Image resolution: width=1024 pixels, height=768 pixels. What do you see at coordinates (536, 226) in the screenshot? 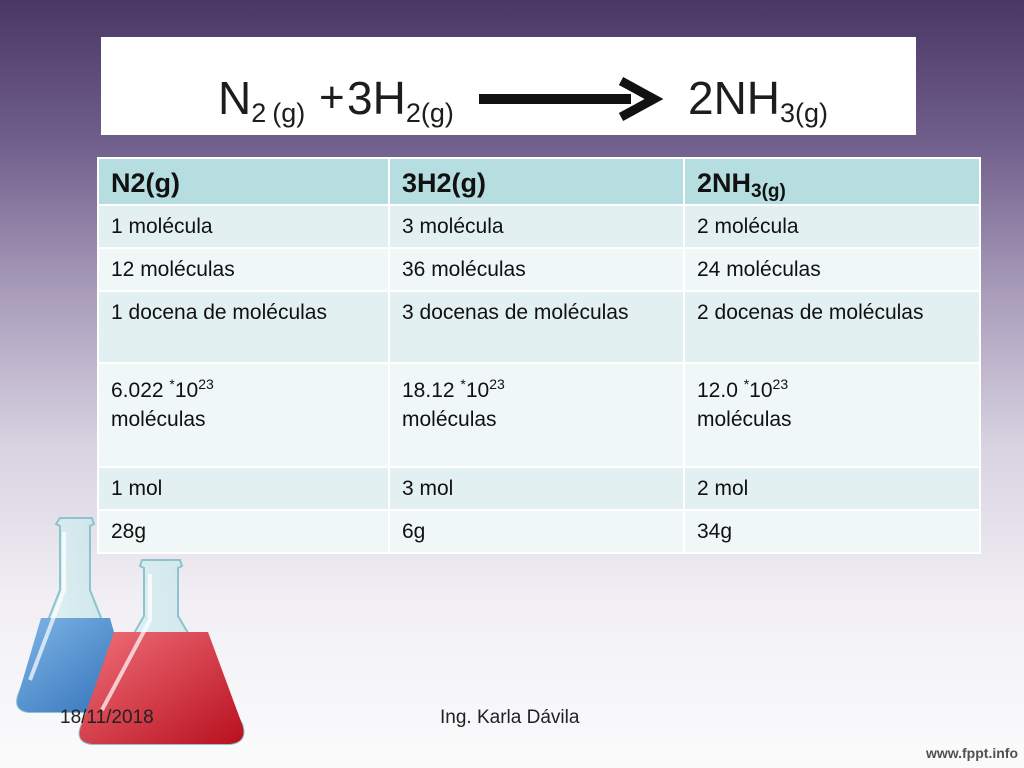
I see `table-cell: 3 molécula` at bounding box center [536, 226].